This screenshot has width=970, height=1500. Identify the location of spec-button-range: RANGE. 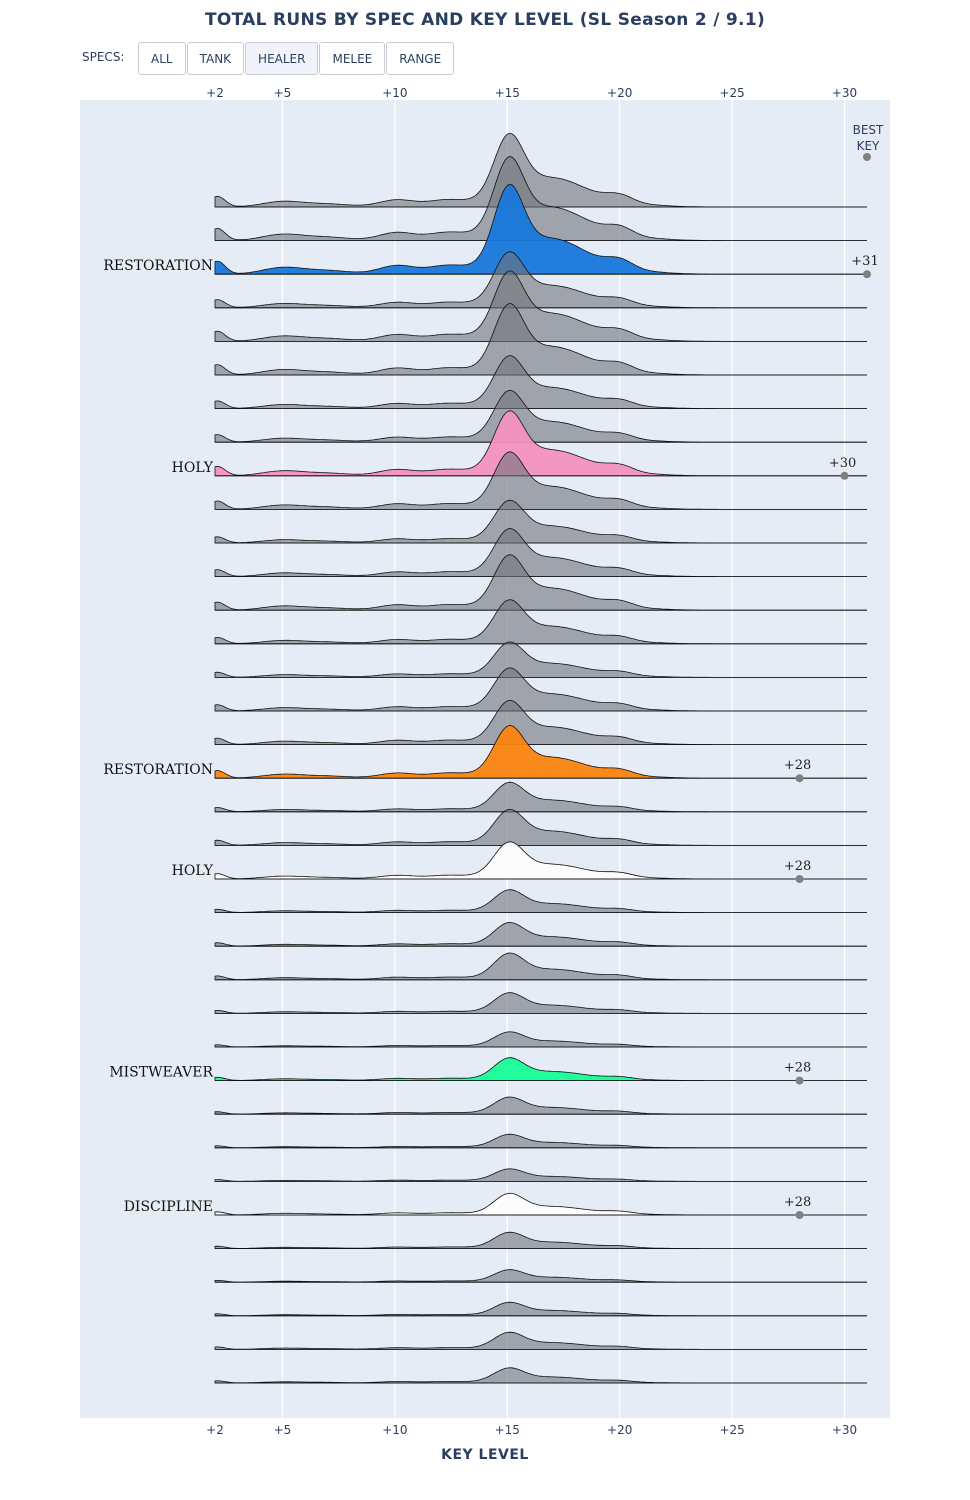
(420, 58).